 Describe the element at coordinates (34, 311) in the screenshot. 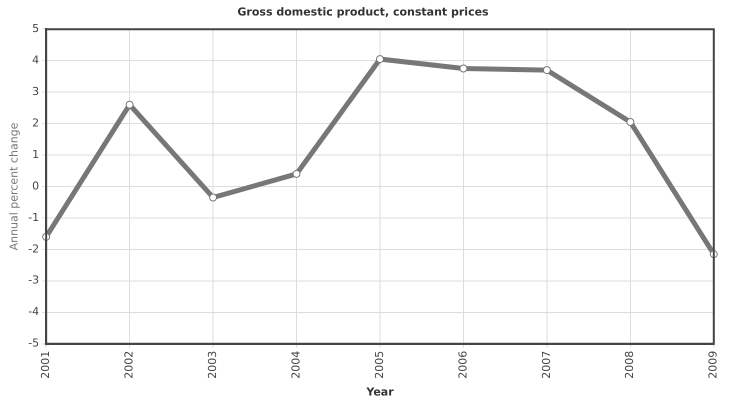

I see `y-tick-label: -4` at that location.